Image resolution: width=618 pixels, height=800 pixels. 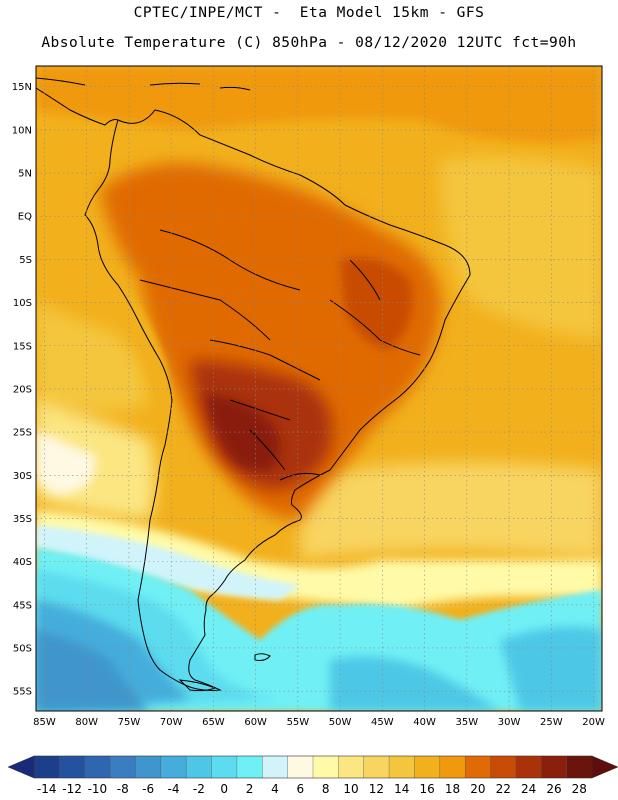 I want to click on colorbar-label: 22, so click(x=503, y=789).